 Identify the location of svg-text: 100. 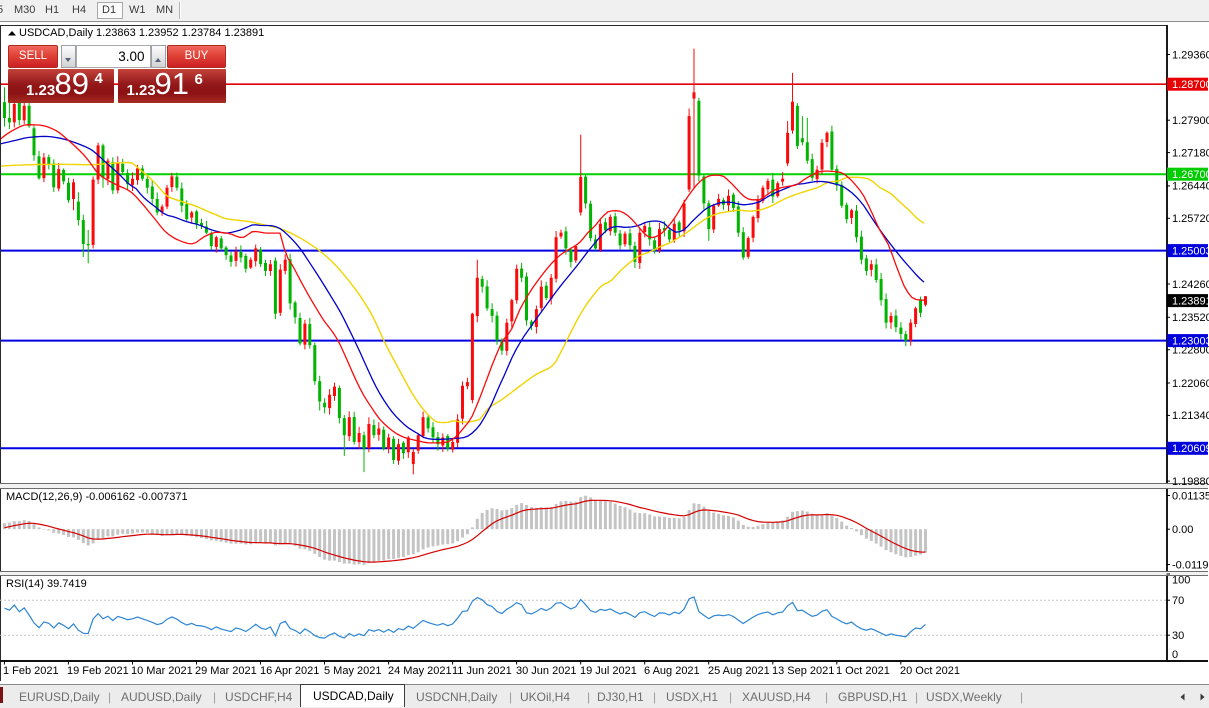
(1181, 581).